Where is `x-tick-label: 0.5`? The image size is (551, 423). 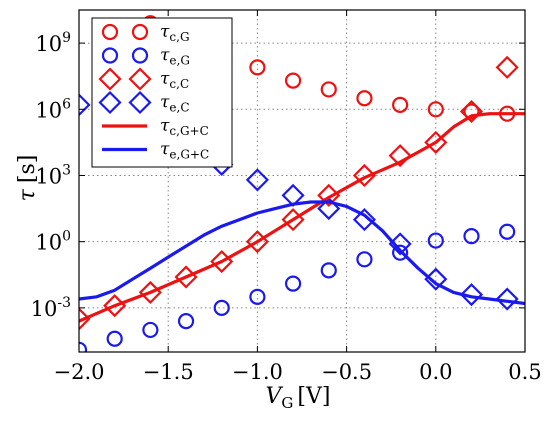 x-tick-label: 0.5 is located at coordinates (524, 372).